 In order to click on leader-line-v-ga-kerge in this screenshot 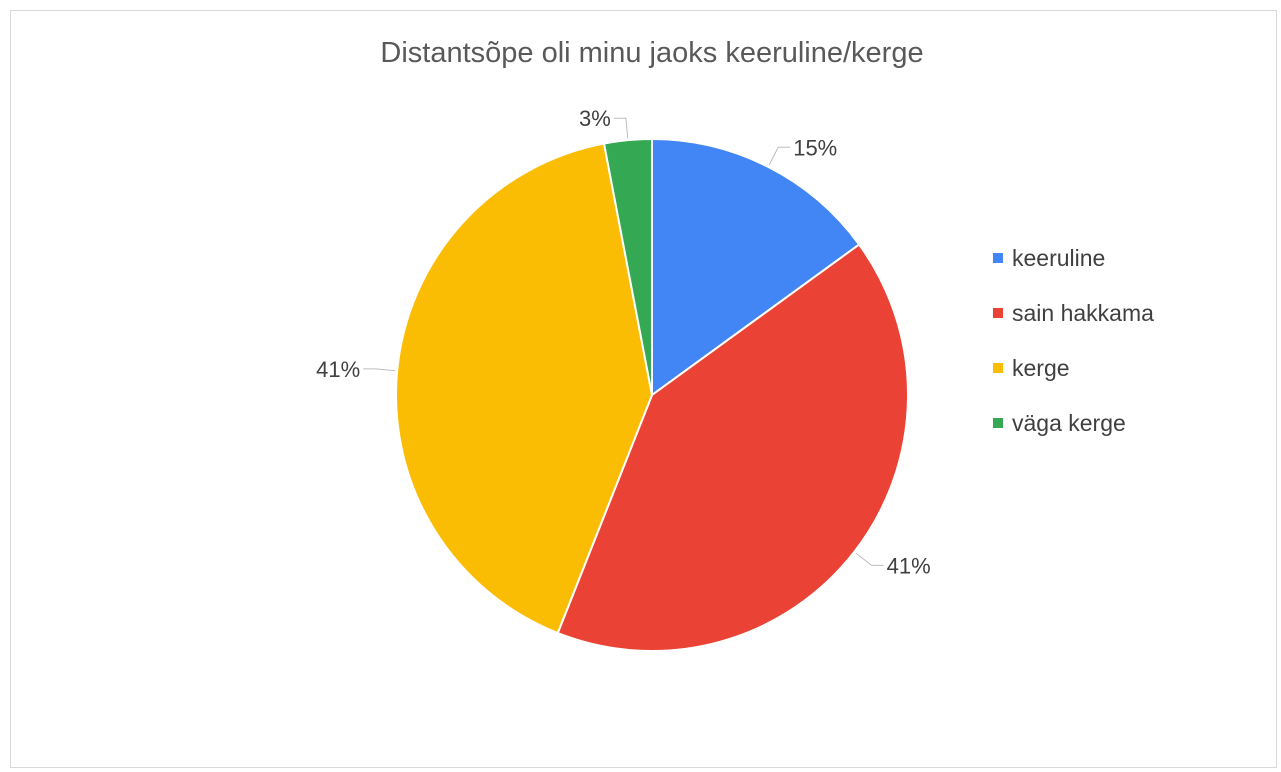, I will do `click(621, 128)`.